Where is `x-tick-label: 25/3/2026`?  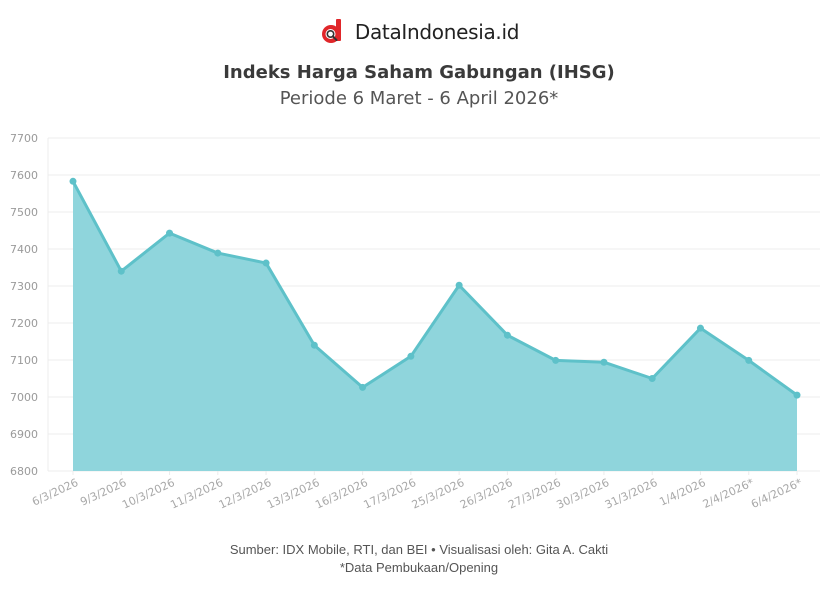 x-tick-label: 25/3/2026 is located at coordinates (438, 494).